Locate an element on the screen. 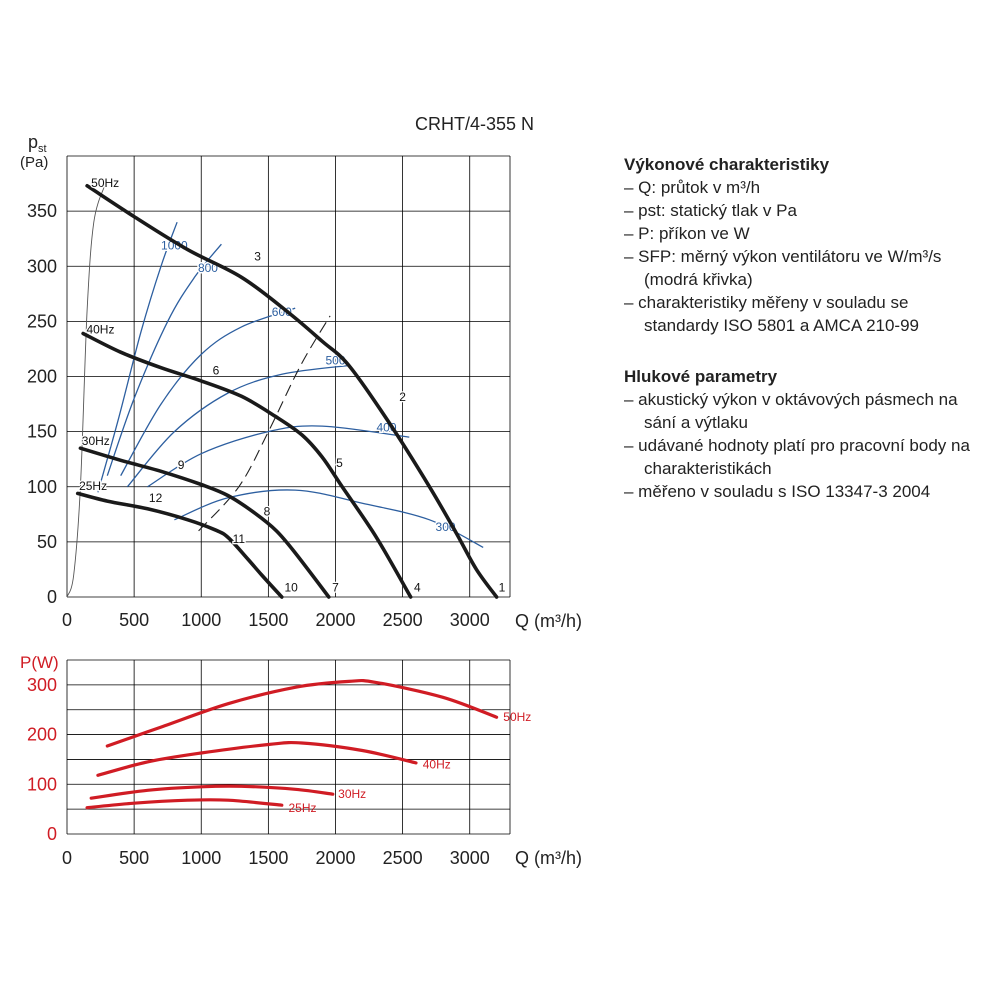  power-curve-30Hz is located at coordinates (212, 792).